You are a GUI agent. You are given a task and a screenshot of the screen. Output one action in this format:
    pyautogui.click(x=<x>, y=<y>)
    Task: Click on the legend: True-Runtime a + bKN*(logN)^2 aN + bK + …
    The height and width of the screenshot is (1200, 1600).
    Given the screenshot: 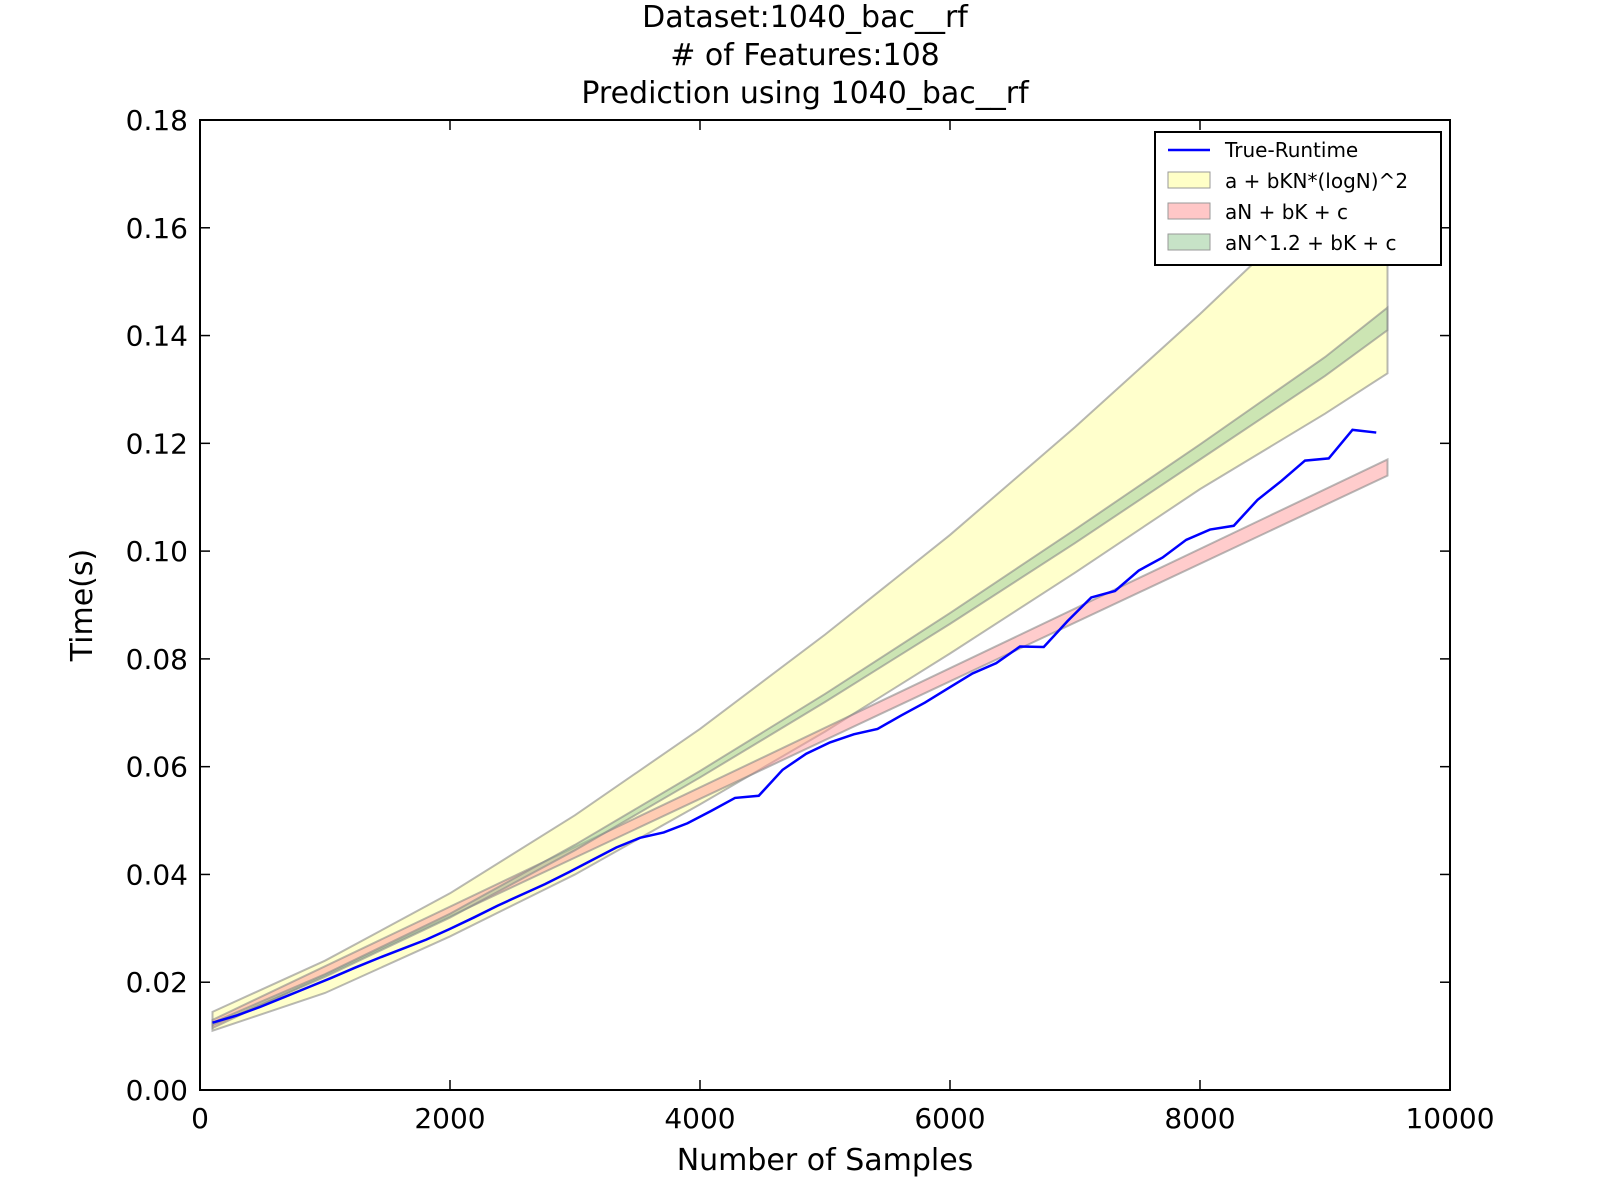 What is the action you would take?
    pyautogui.click(x=1298, y=198)
    